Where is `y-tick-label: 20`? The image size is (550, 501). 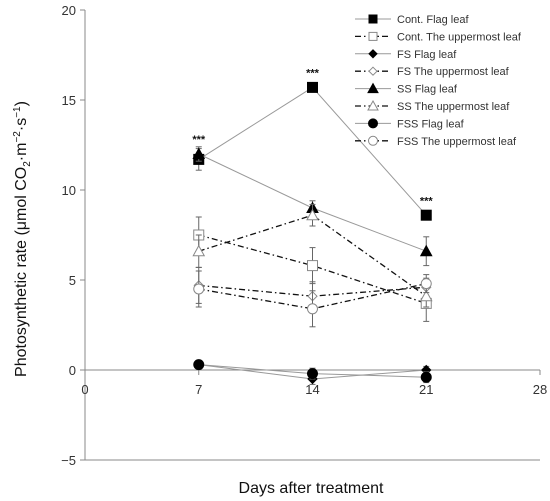
y-tick-label: 20 is located at coordinates (69, 10).